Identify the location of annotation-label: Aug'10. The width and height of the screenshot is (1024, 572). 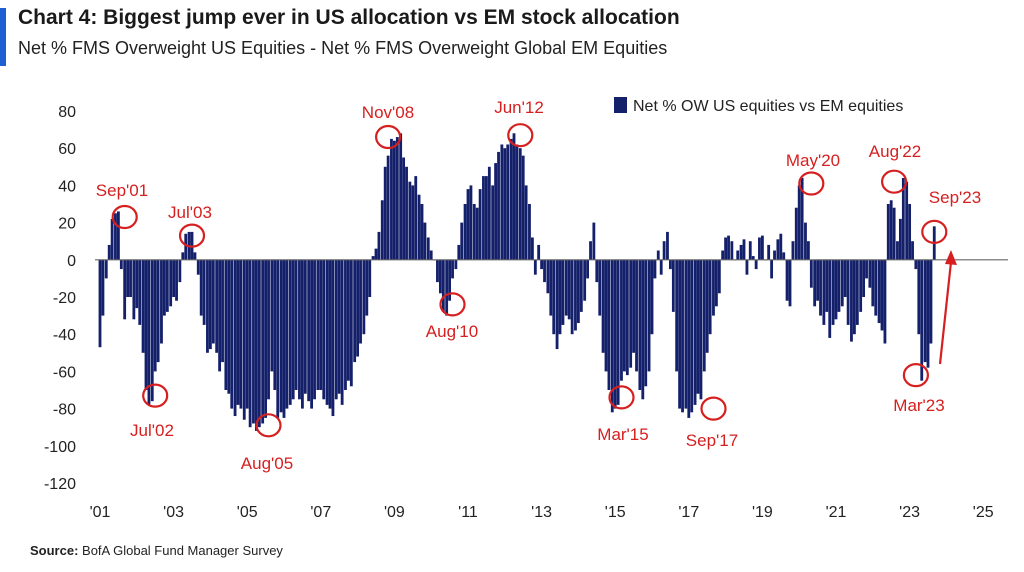
(452, 331).